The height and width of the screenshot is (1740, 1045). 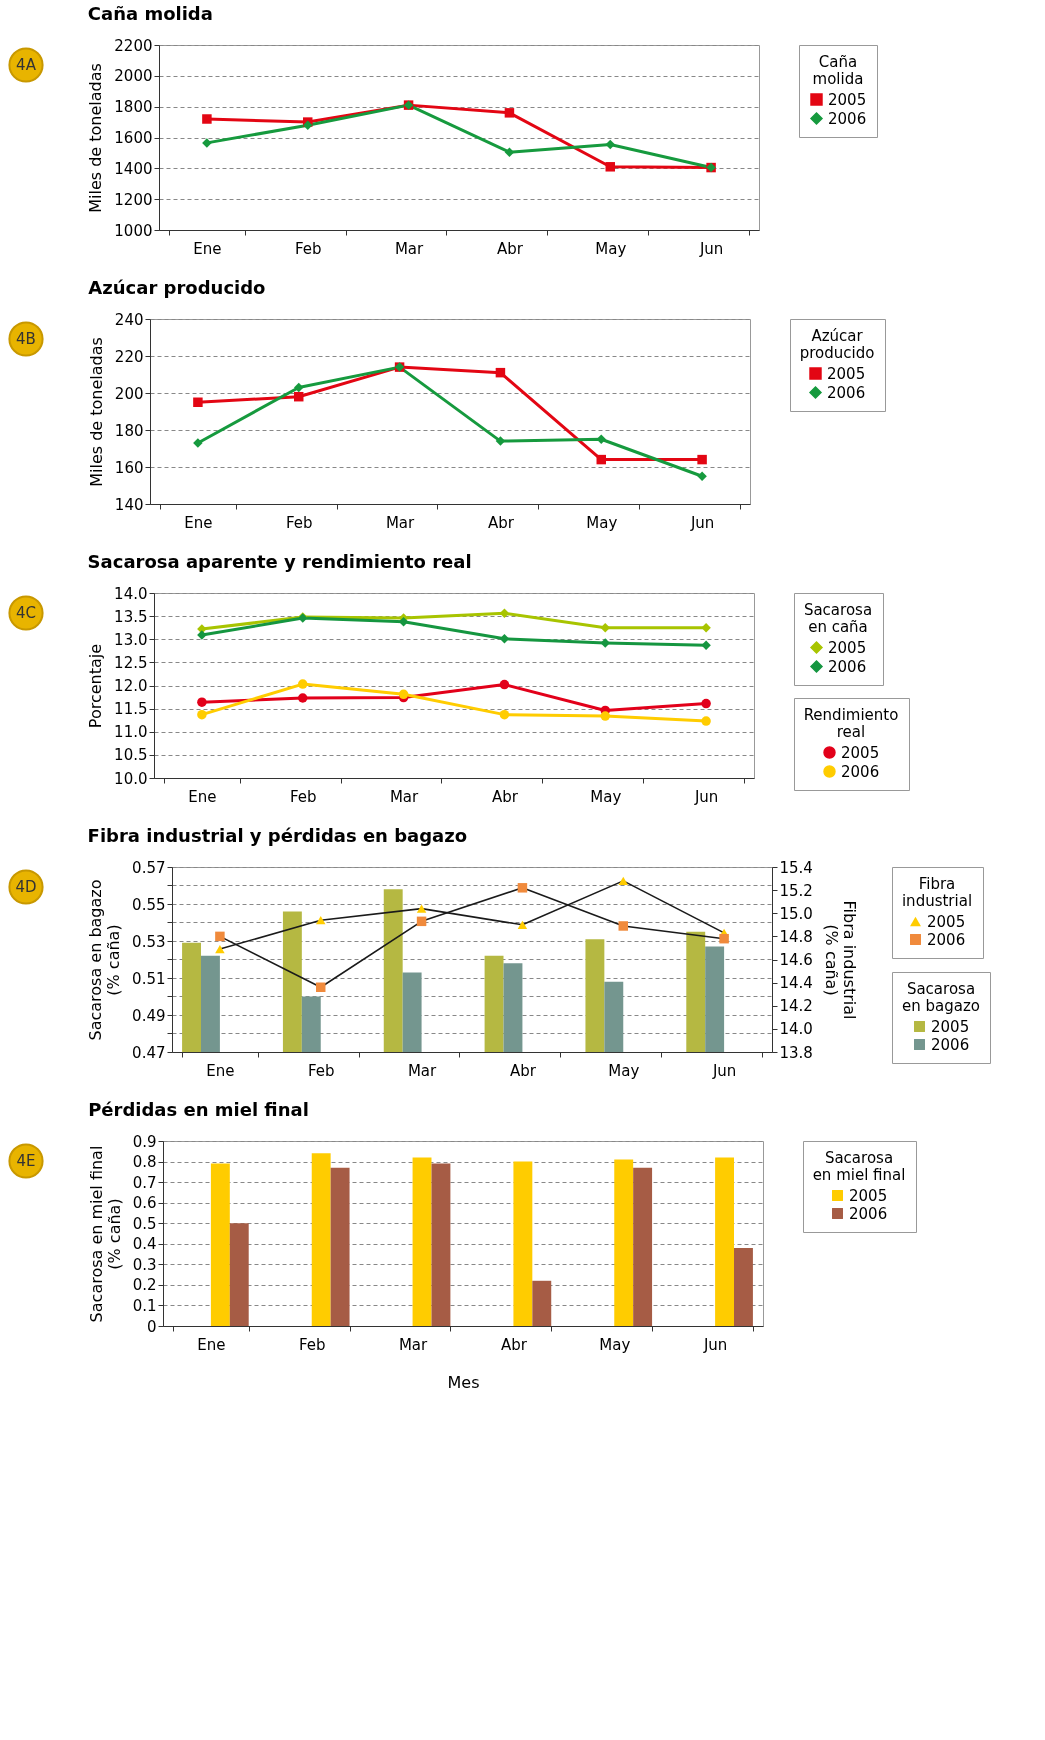 What do you see at coordinates (198, 1109) in the screenshot?
I see `chart-title: Pérdidas en miel final` at bounding box center [198, 1109].